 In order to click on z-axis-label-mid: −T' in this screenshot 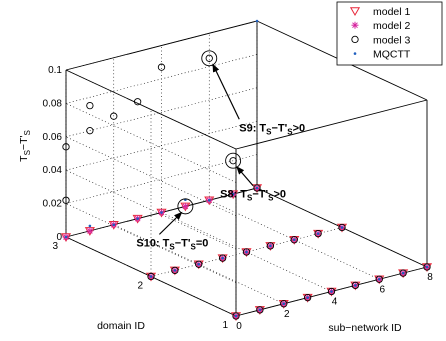, I will do `click(24, 143)`.